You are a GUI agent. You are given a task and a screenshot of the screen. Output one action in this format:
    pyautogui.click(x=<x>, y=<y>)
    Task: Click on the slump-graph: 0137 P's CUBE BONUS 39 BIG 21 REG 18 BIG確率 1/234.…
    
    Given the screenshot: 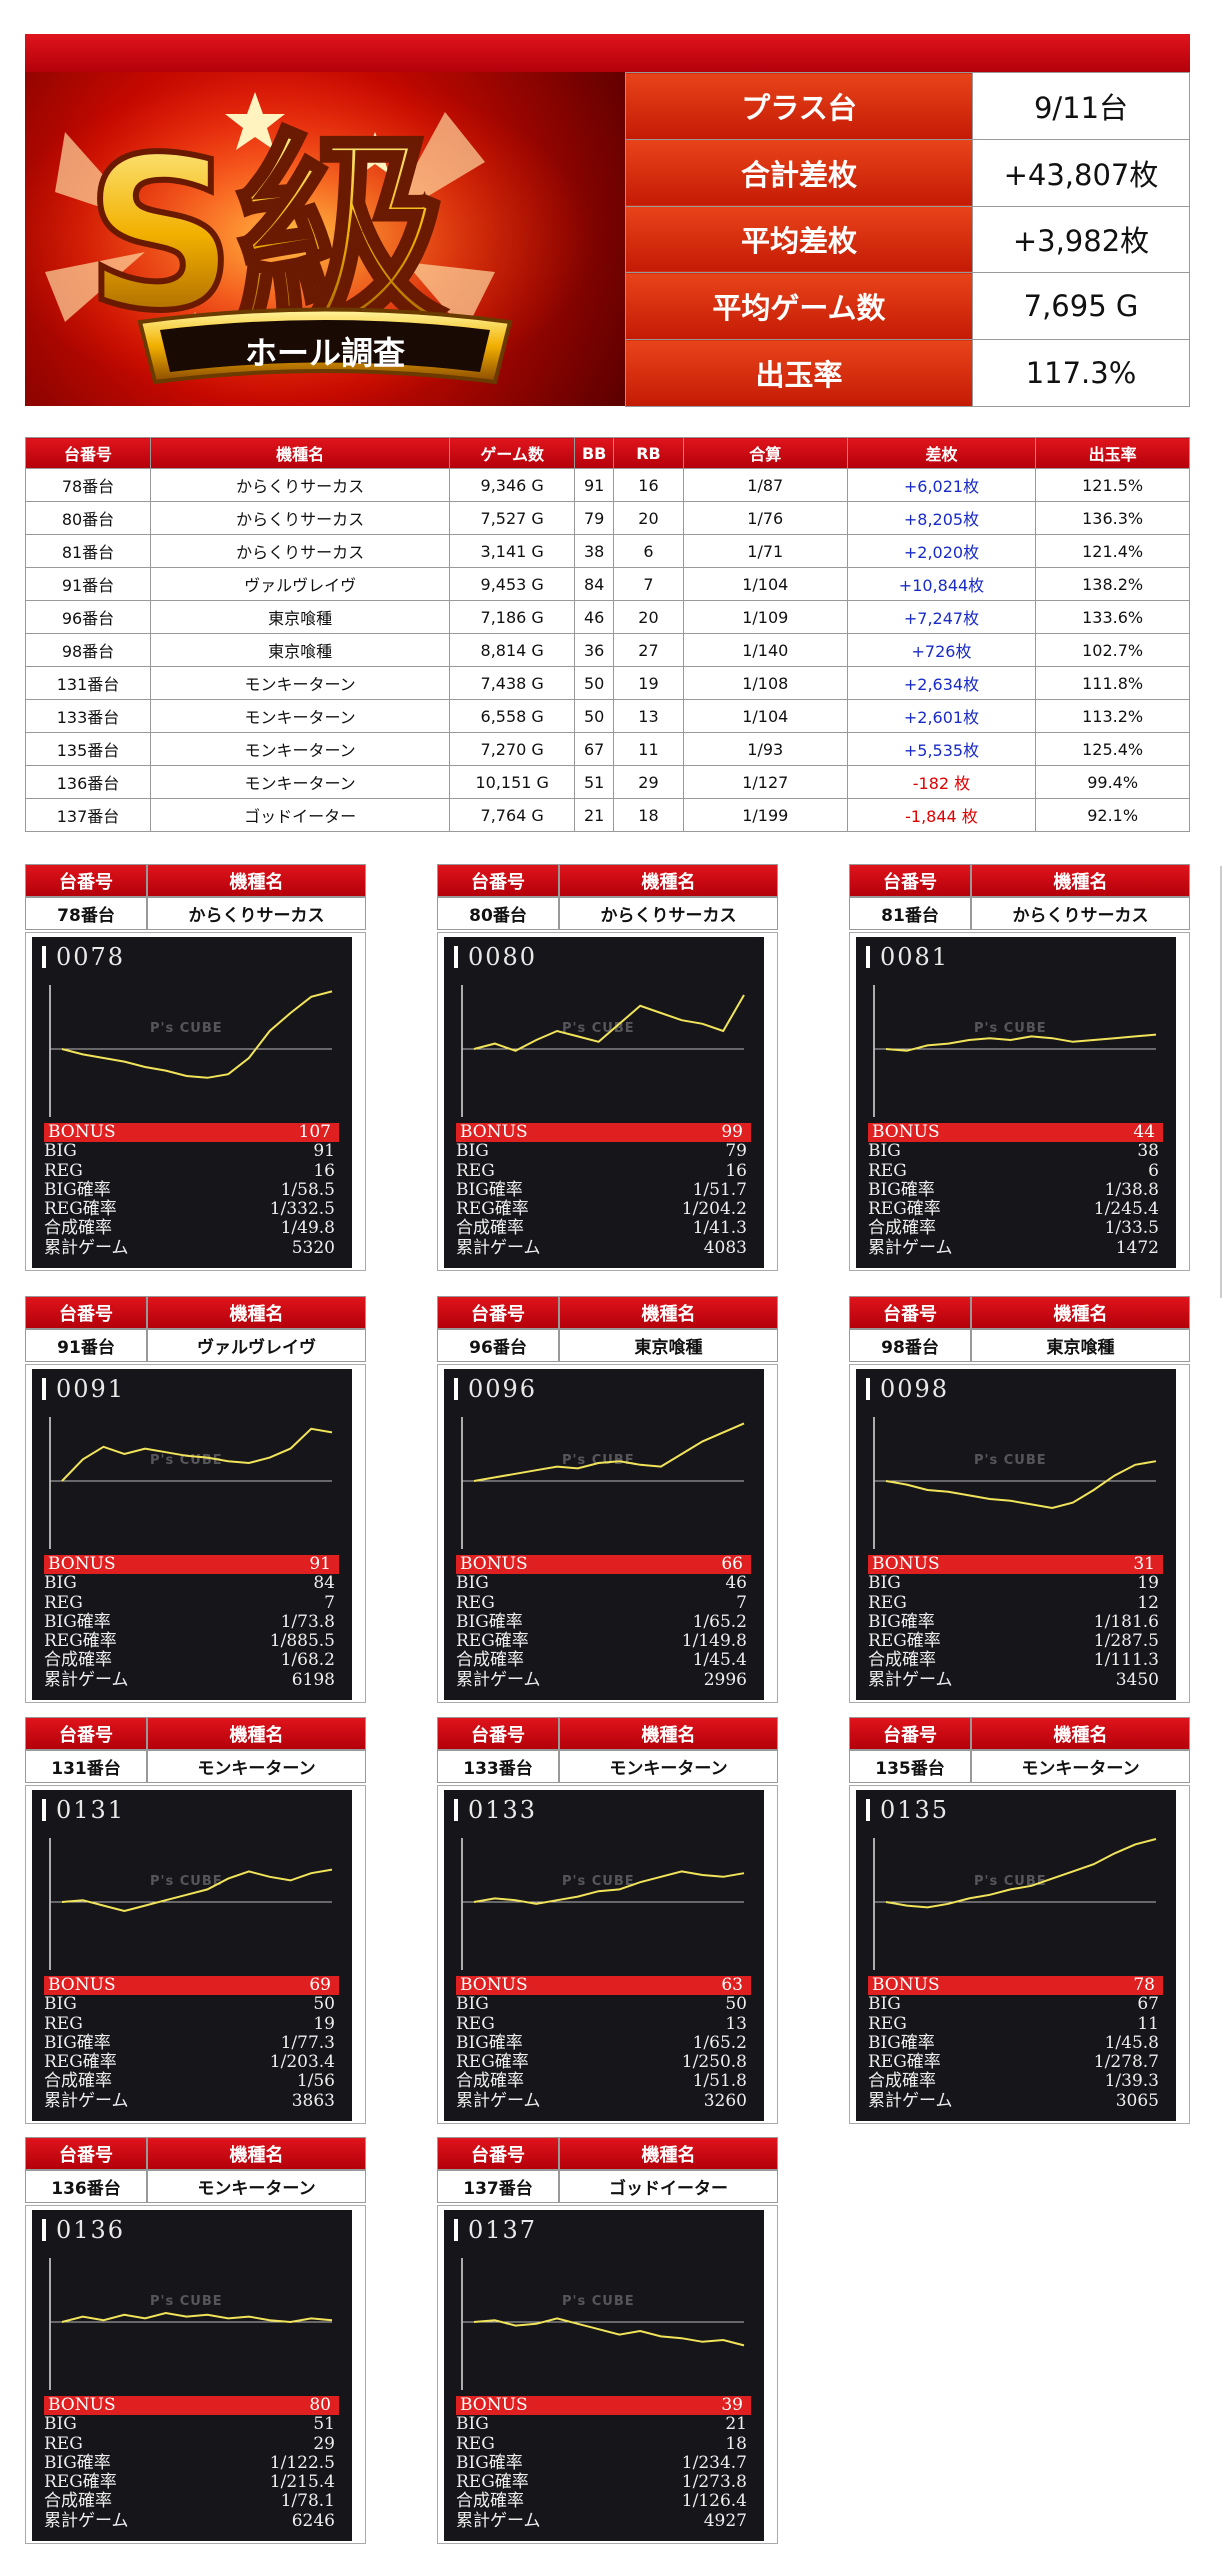 What is the action you would take?
    pyautogui.click(x=604, y=2375)
    